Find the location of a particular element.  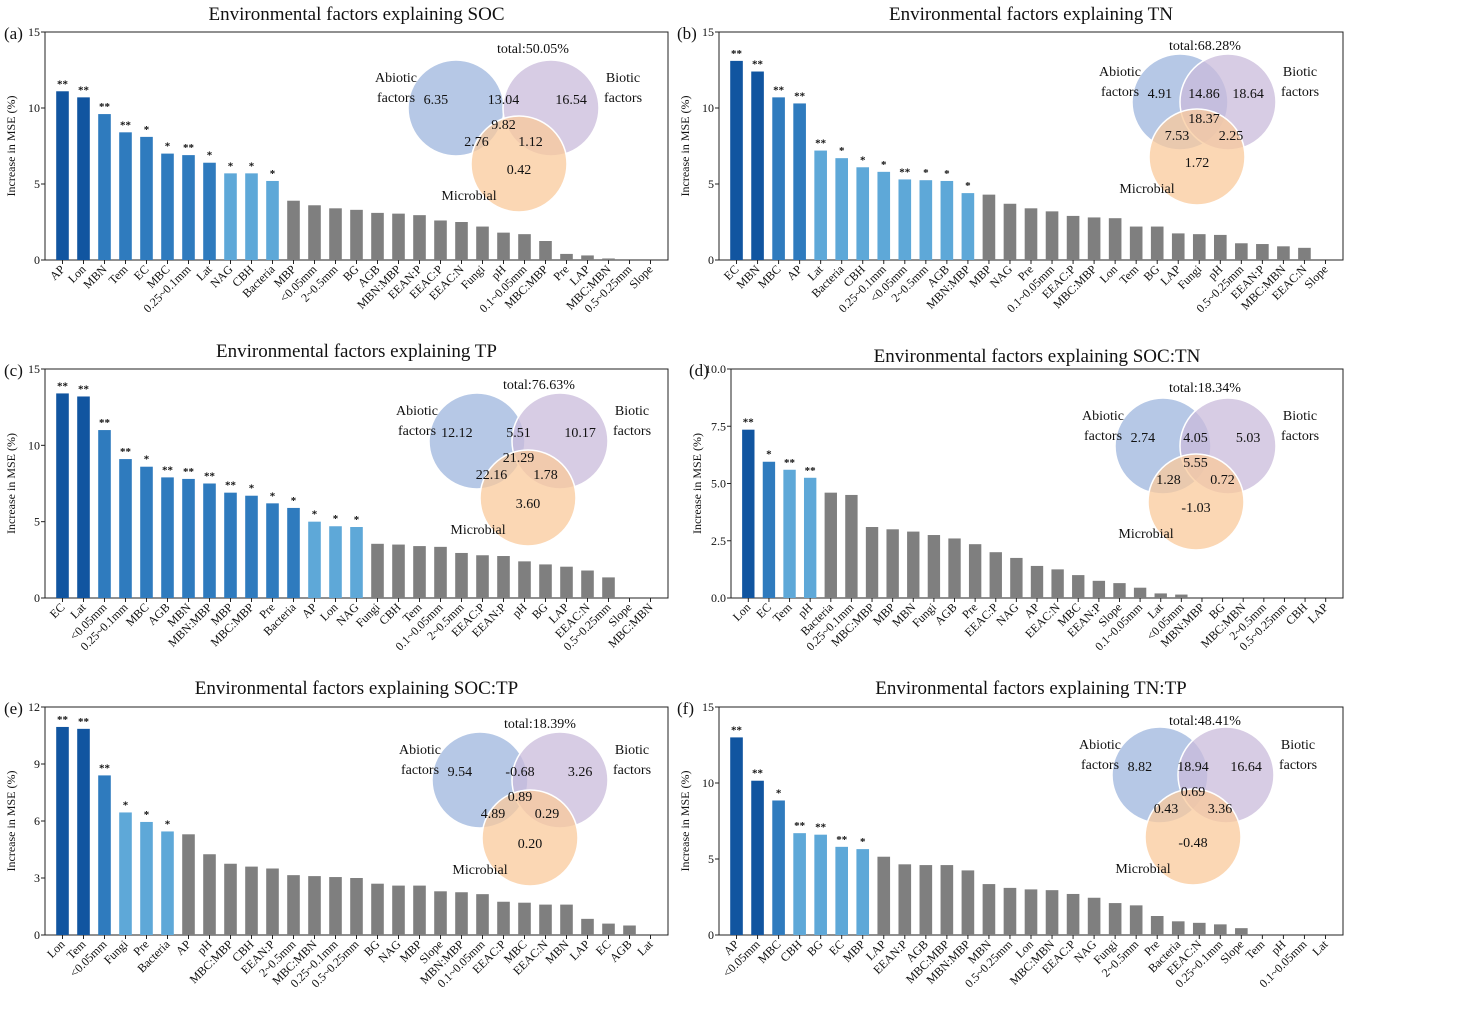

microbial-circle is located at coordinates (1197, 157).